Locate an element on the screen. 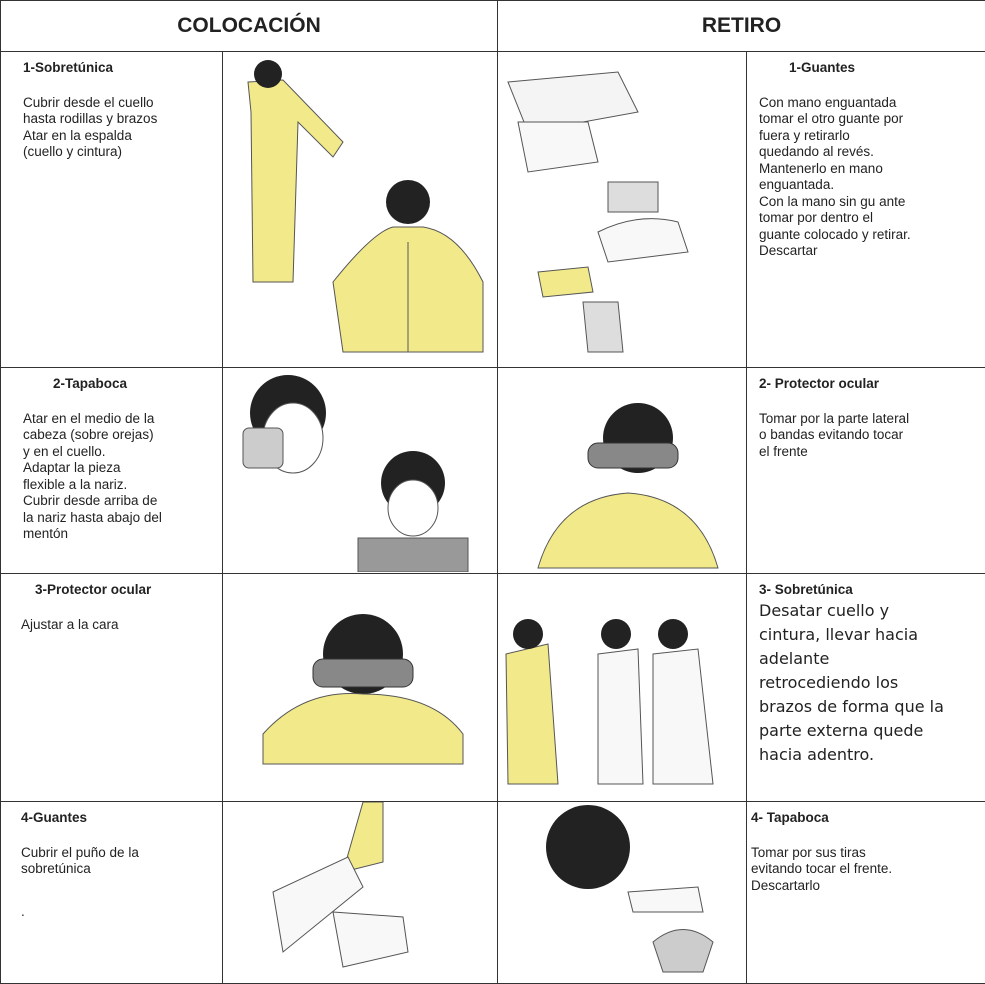 This screenshot has width=985, height=984. text-line: sobretúnica is located at coordinates (121, 869).